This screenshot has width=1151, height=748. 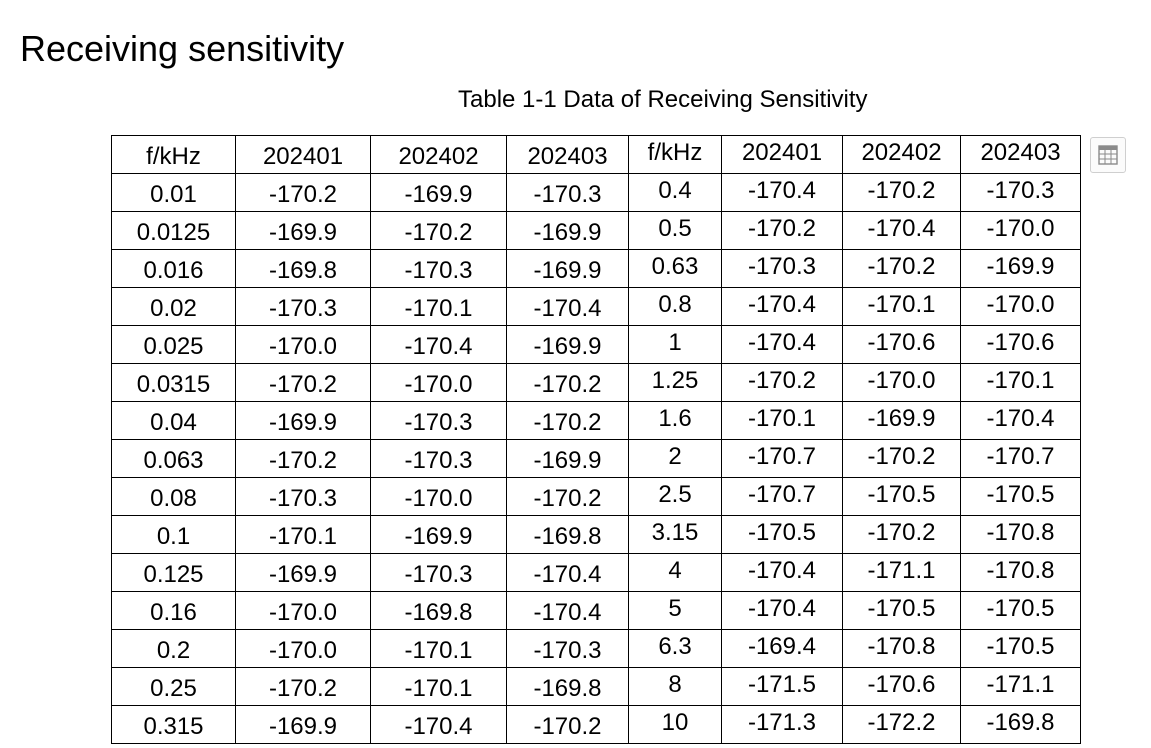 What do you see at coordinates (173, 230) in the screenshot?
I see `table-cell: 0.0125` at bounding box center [173, 230].